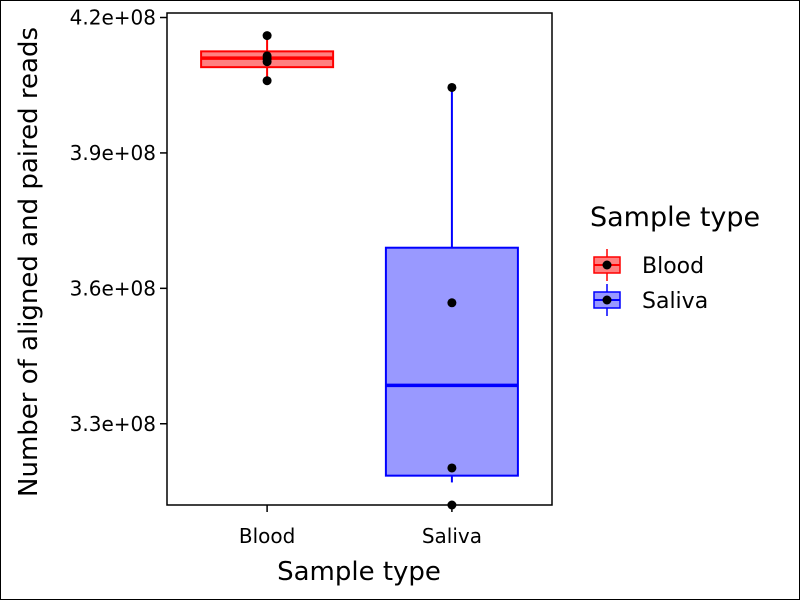 Image resolution: width=800 pixels, height=600 pixels. Describe the element at coordinates (113, 424) in the screenshot. I see `y-tick-label: 3.3e+08` at that location.